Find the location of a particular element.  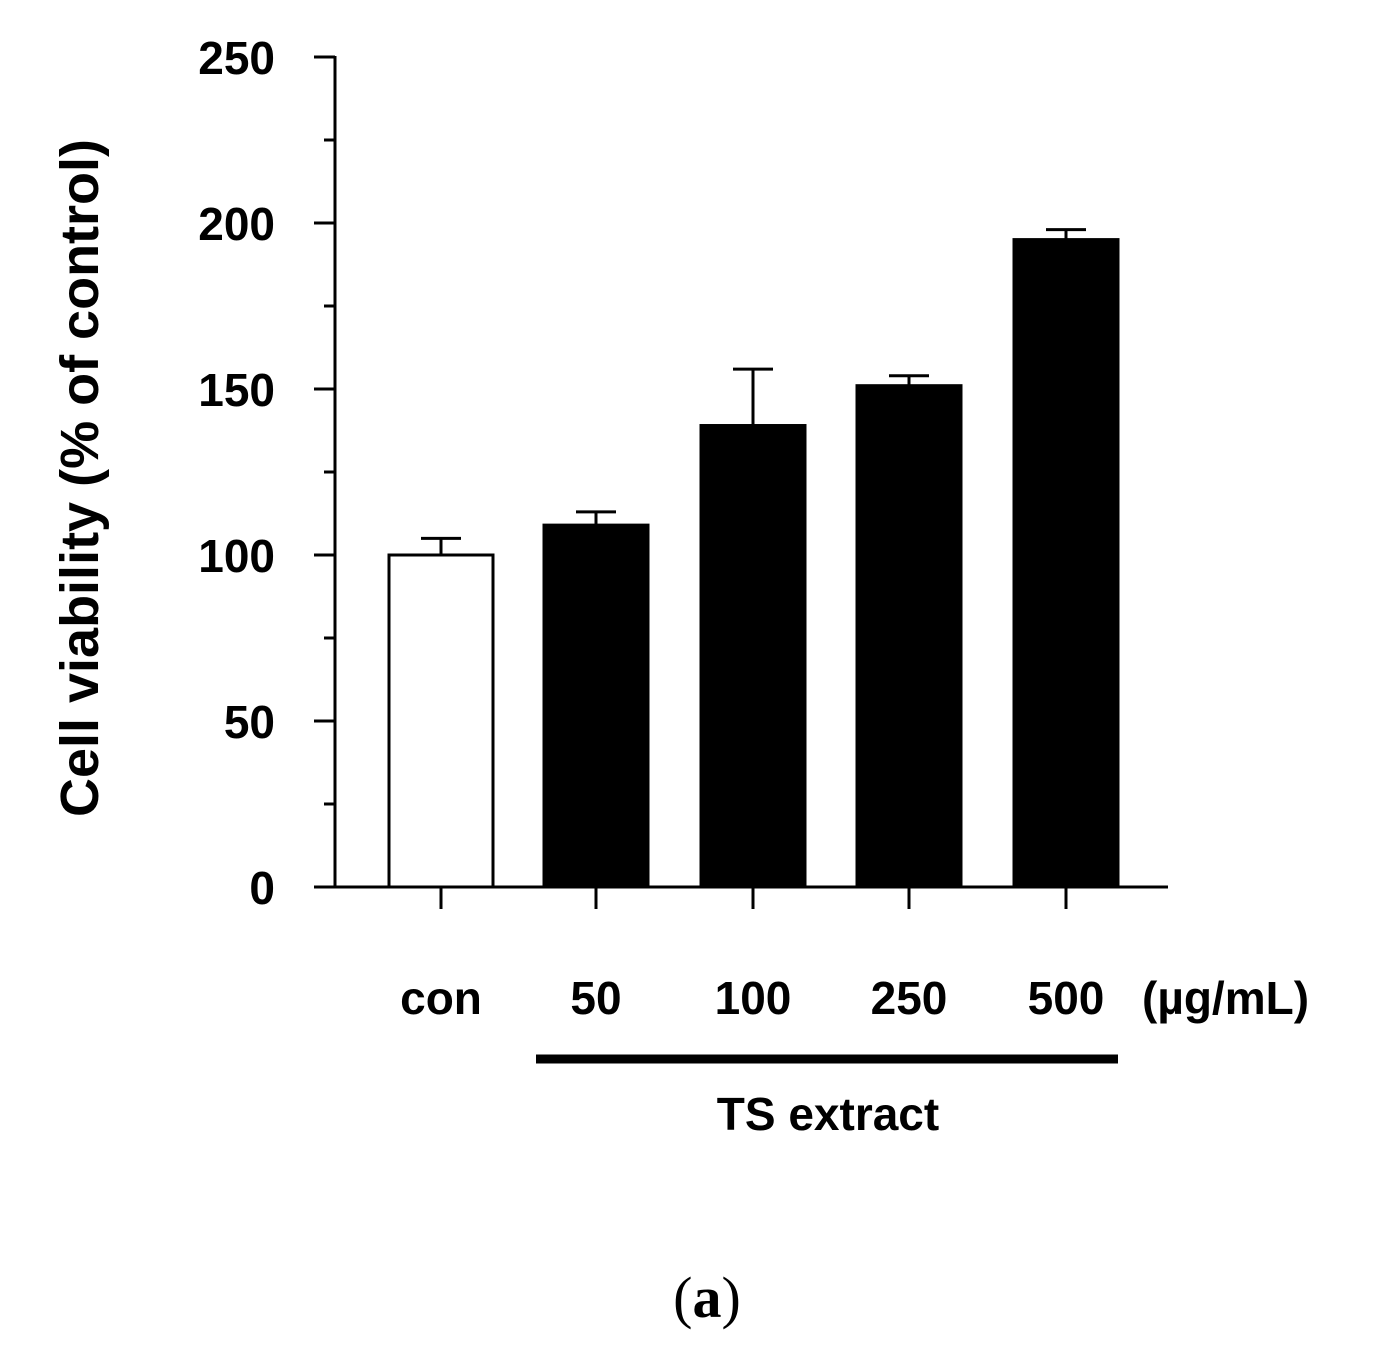

x-tick-label-con: con is located at coordinates (441, 998).